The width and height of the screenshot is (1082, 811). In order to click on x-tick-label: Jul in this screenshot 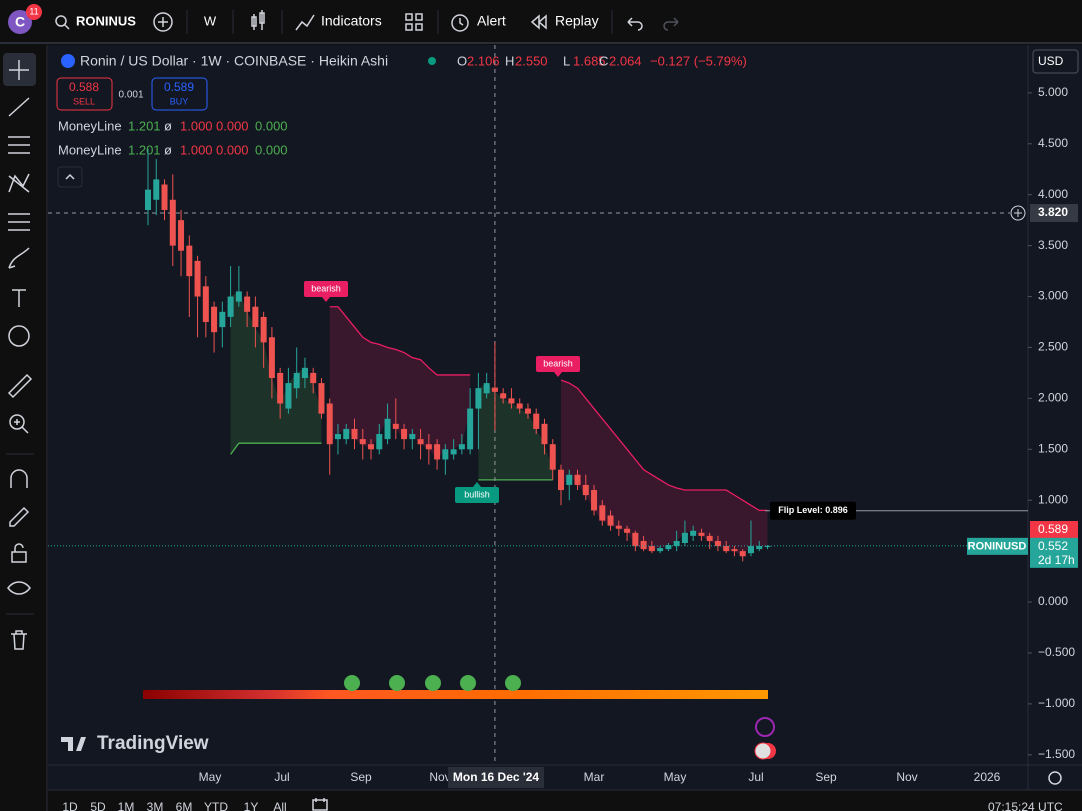, I will do `click(281, 777)`.